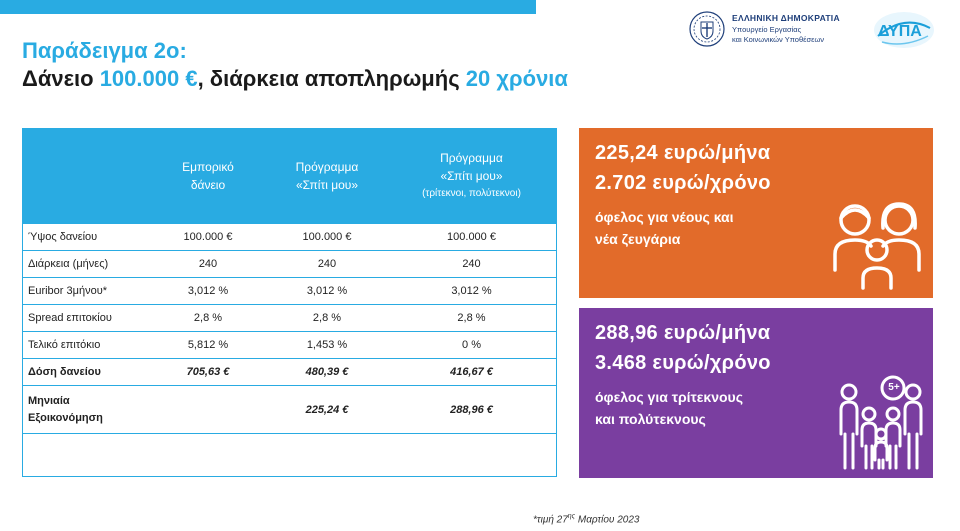 The image size is (960, 531). Describe the element at coordinates (85, 372) in the screenshot. I see `row-label: Δόση δανείου` at that location.